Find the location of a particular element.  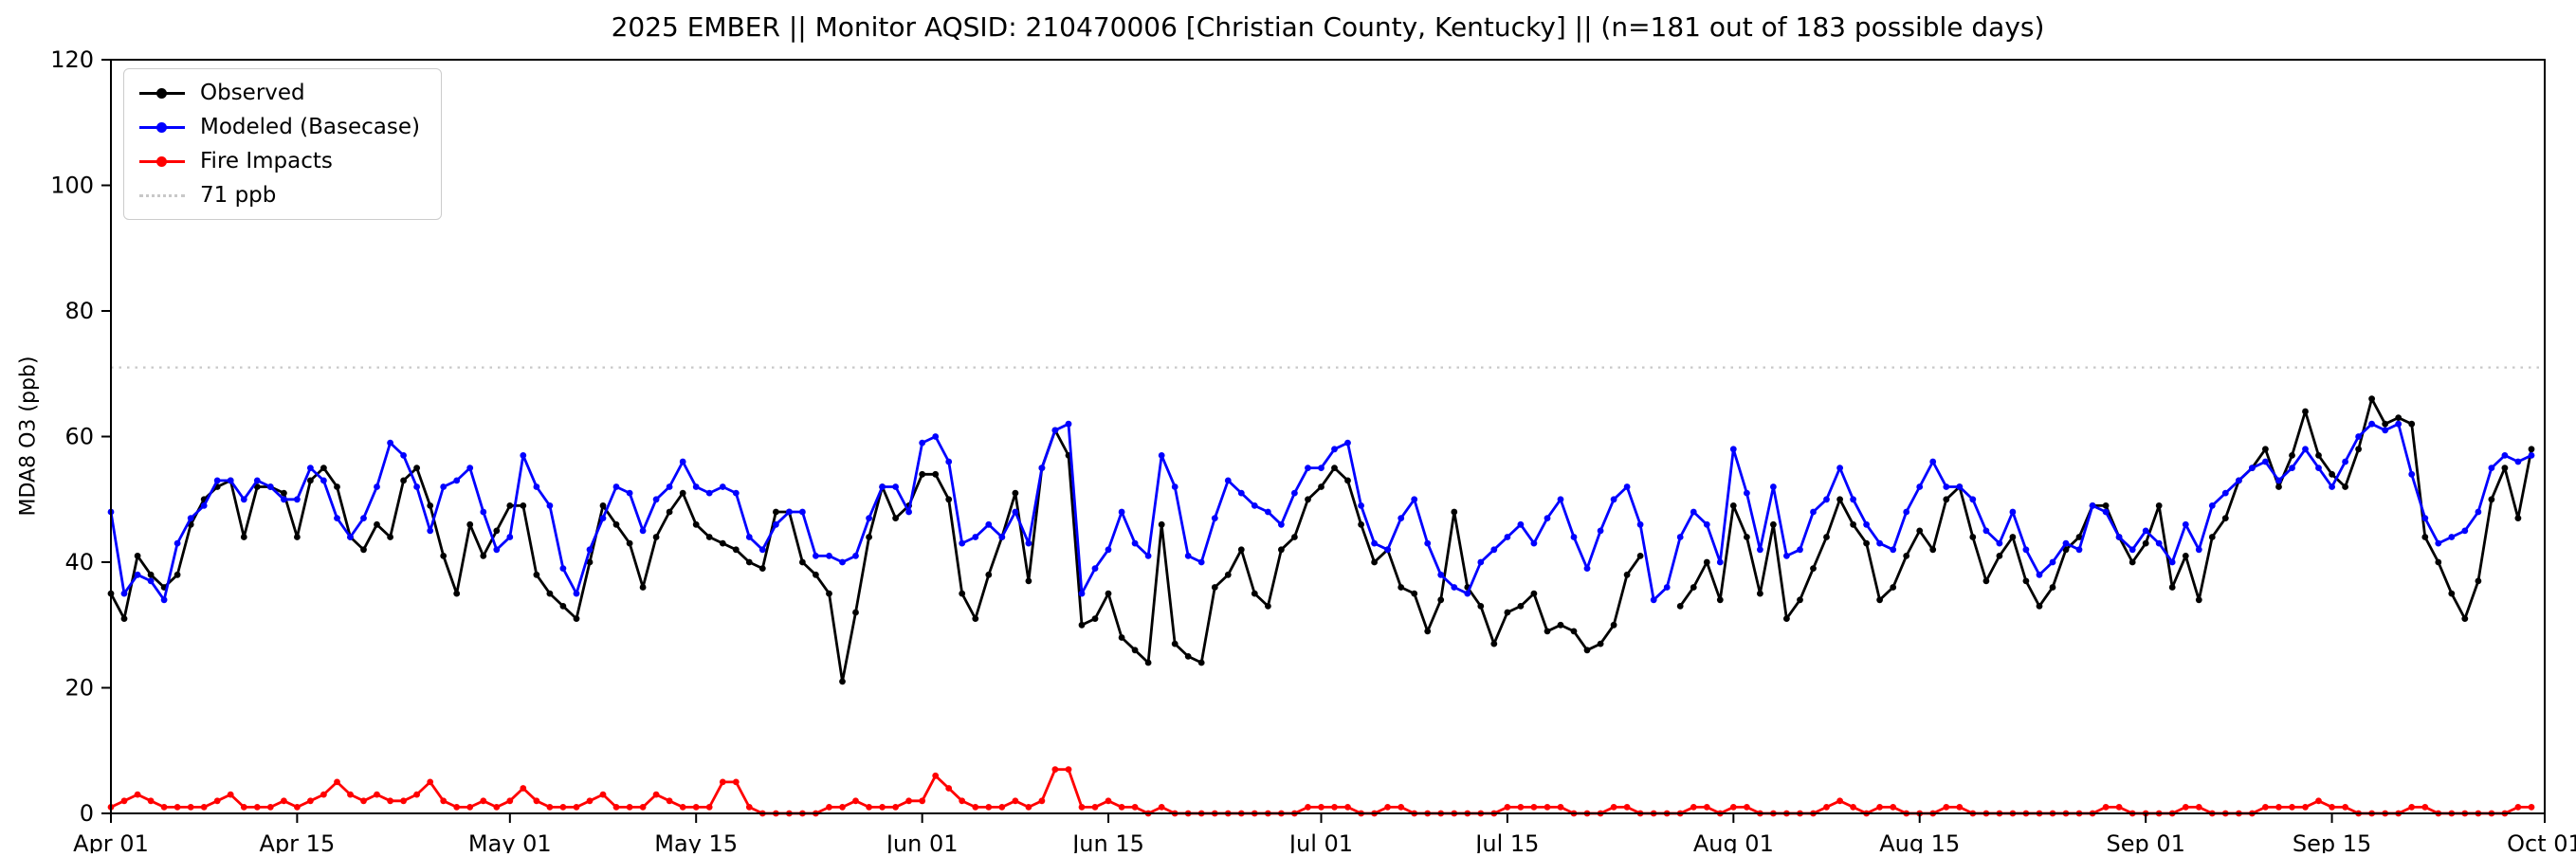

svg-text: Sep 01 is located at coordinates (2145, 841).